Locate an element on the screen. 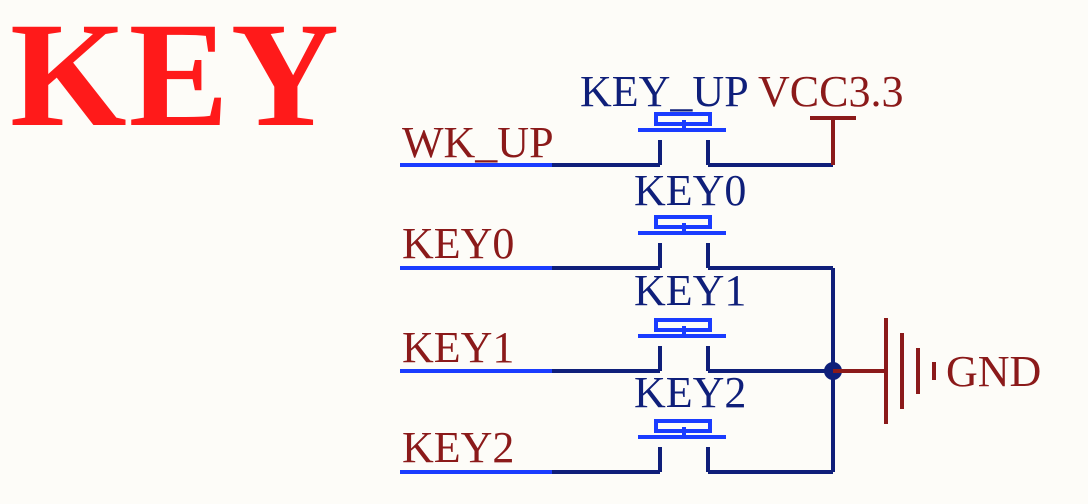 The height and width of the screenshot is (504, 1088). switch-designator-key-up: KEY_UP is located at coordinates (664, 91).